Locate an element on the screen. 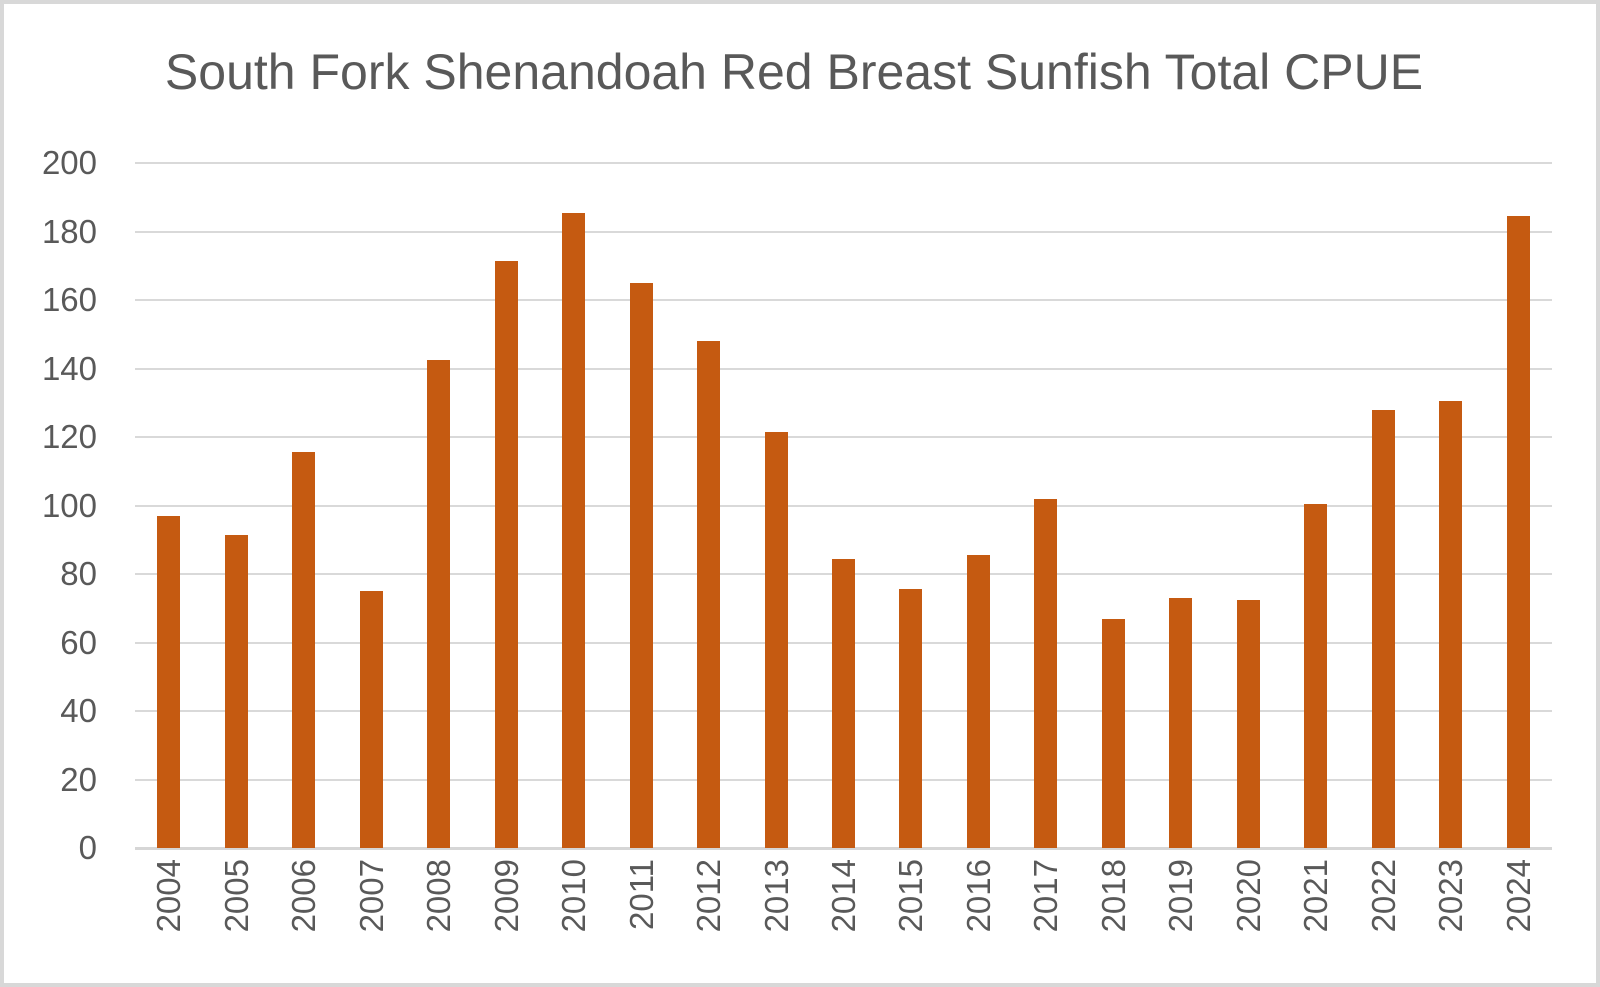 The height and width of the screenshot is (987, 1600). x-tick-label-2012: 2012 is located at coordinates (709, 896).